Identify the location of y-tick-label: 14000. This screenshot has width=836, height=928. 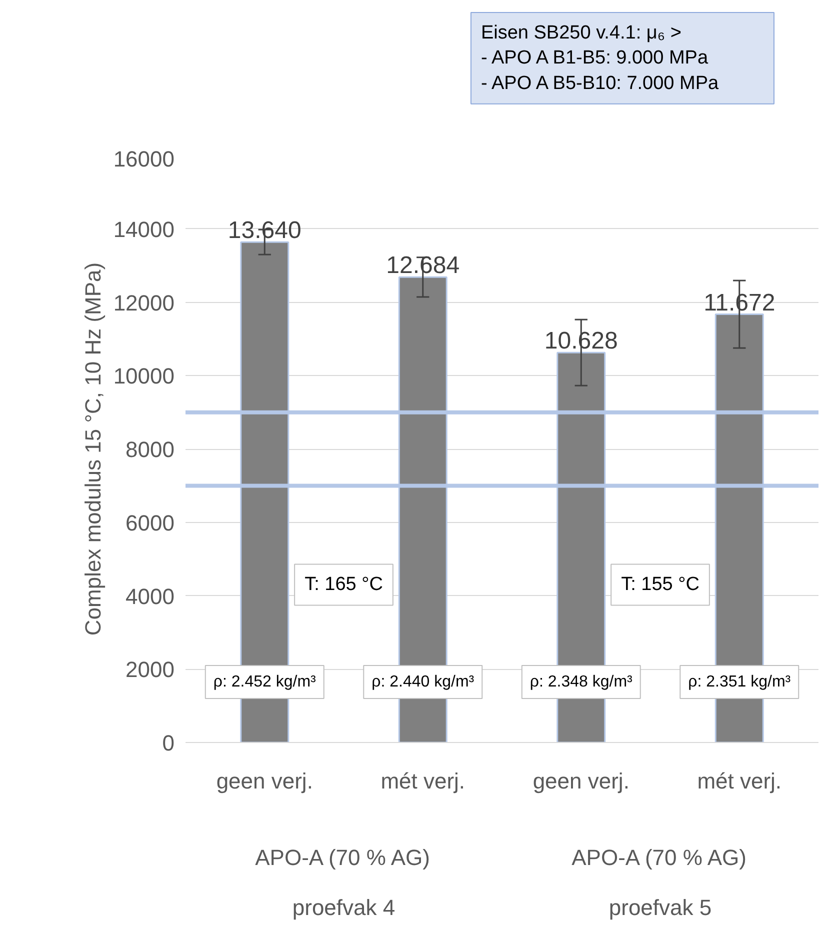
(144, 229).